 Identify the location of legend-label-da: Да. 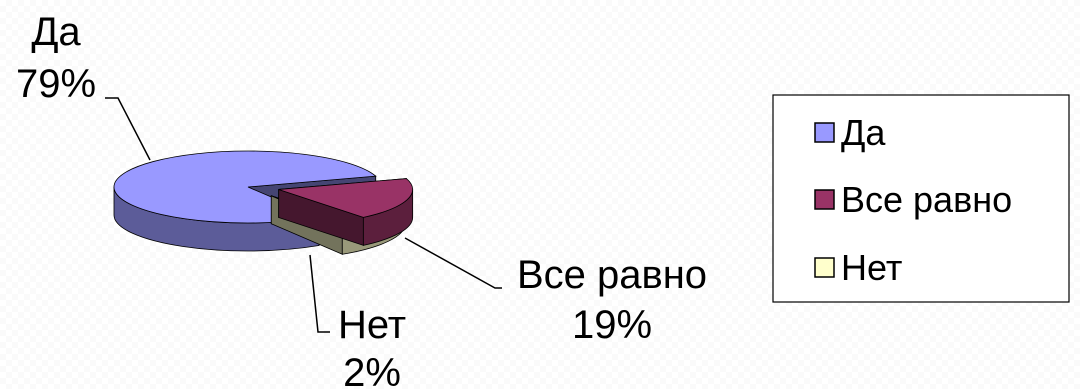
(863, 132).